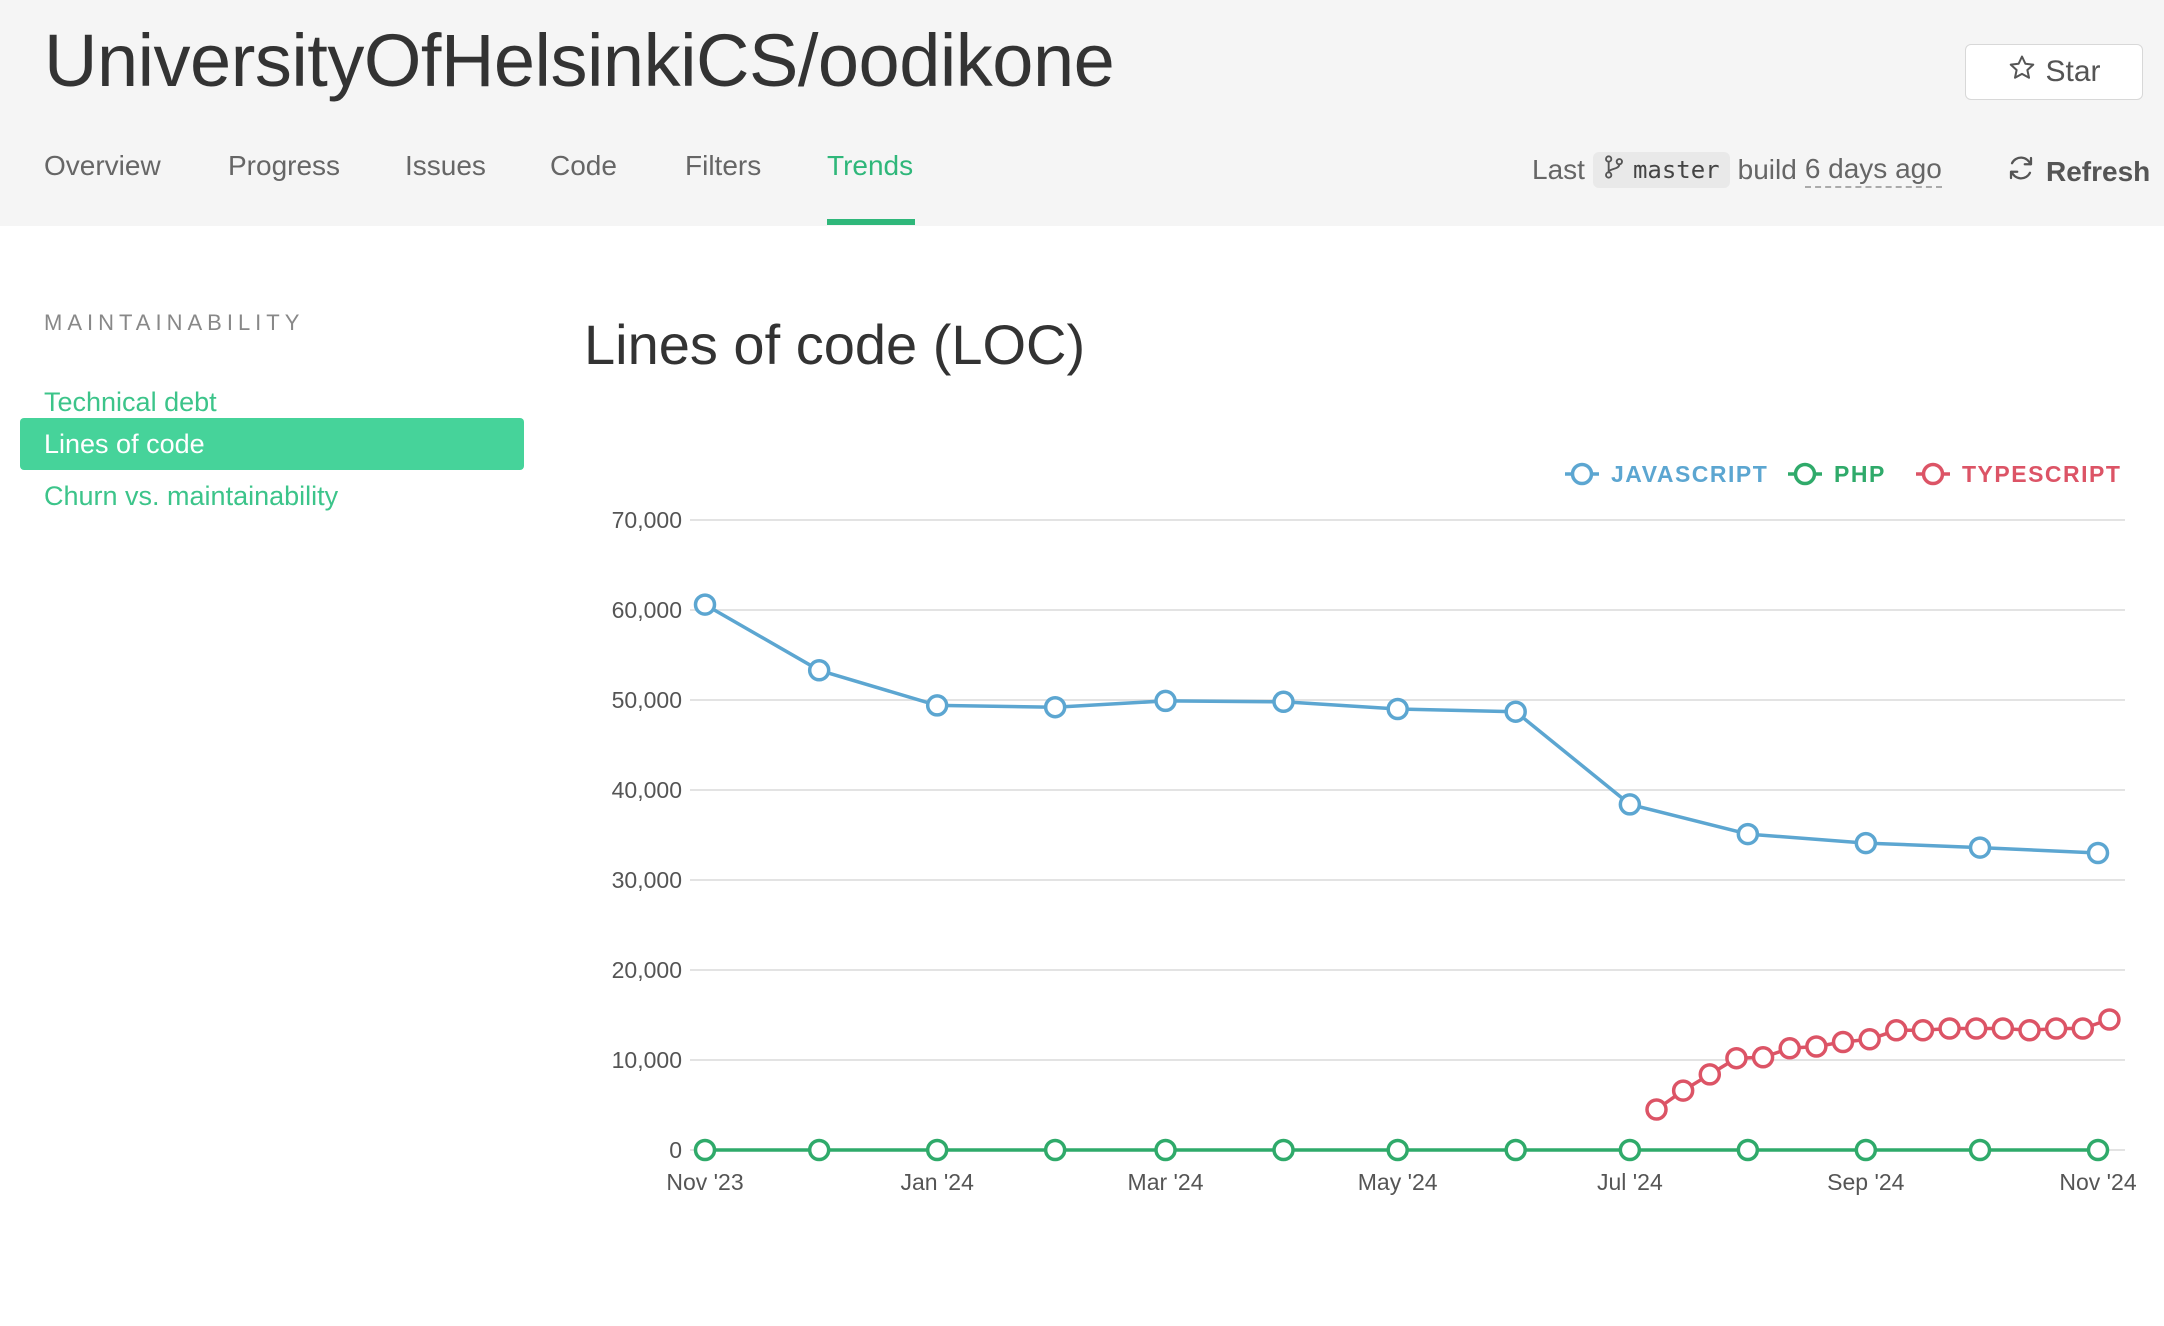  What do you see at coordinates (647, 1060) in the screenshot?
I see `y-tick-label: 10,000` at bounding box center [647, 1060].